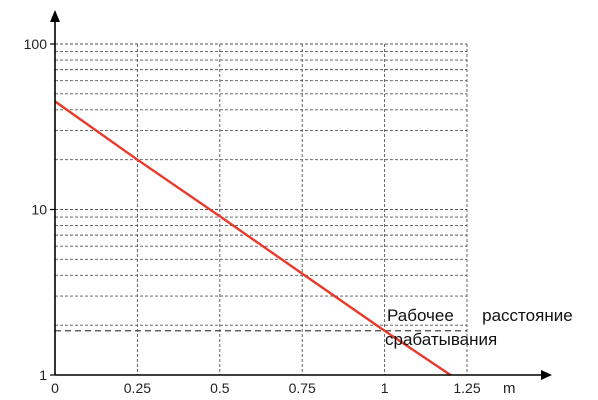 This screenshot has width=598, height=400. What do you see at coordinates (220, 388) in the screenshot?
I see `x-tick-label: 0.5` at bounding box center [220, 388].